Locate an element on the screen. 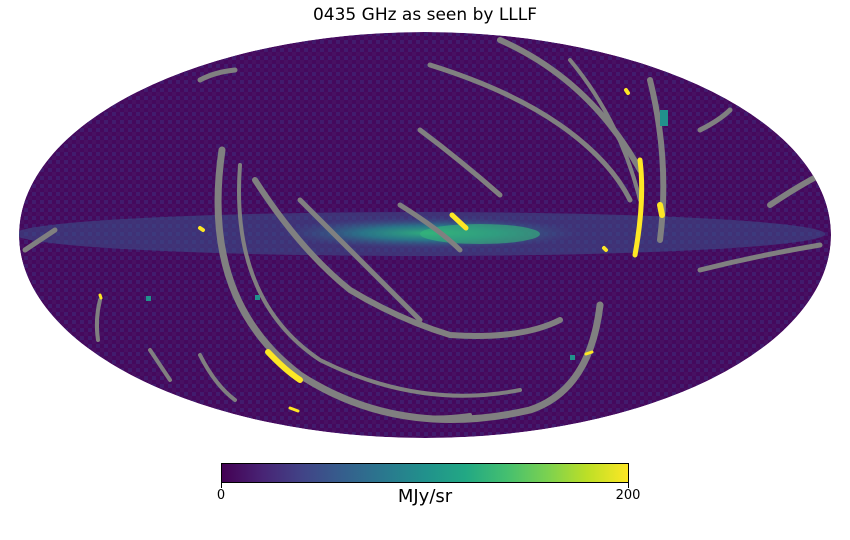 The width and height of the screenshot is (850, 540). colorbar-unit-label: MJy/sr is located at coordinates (425, 496).